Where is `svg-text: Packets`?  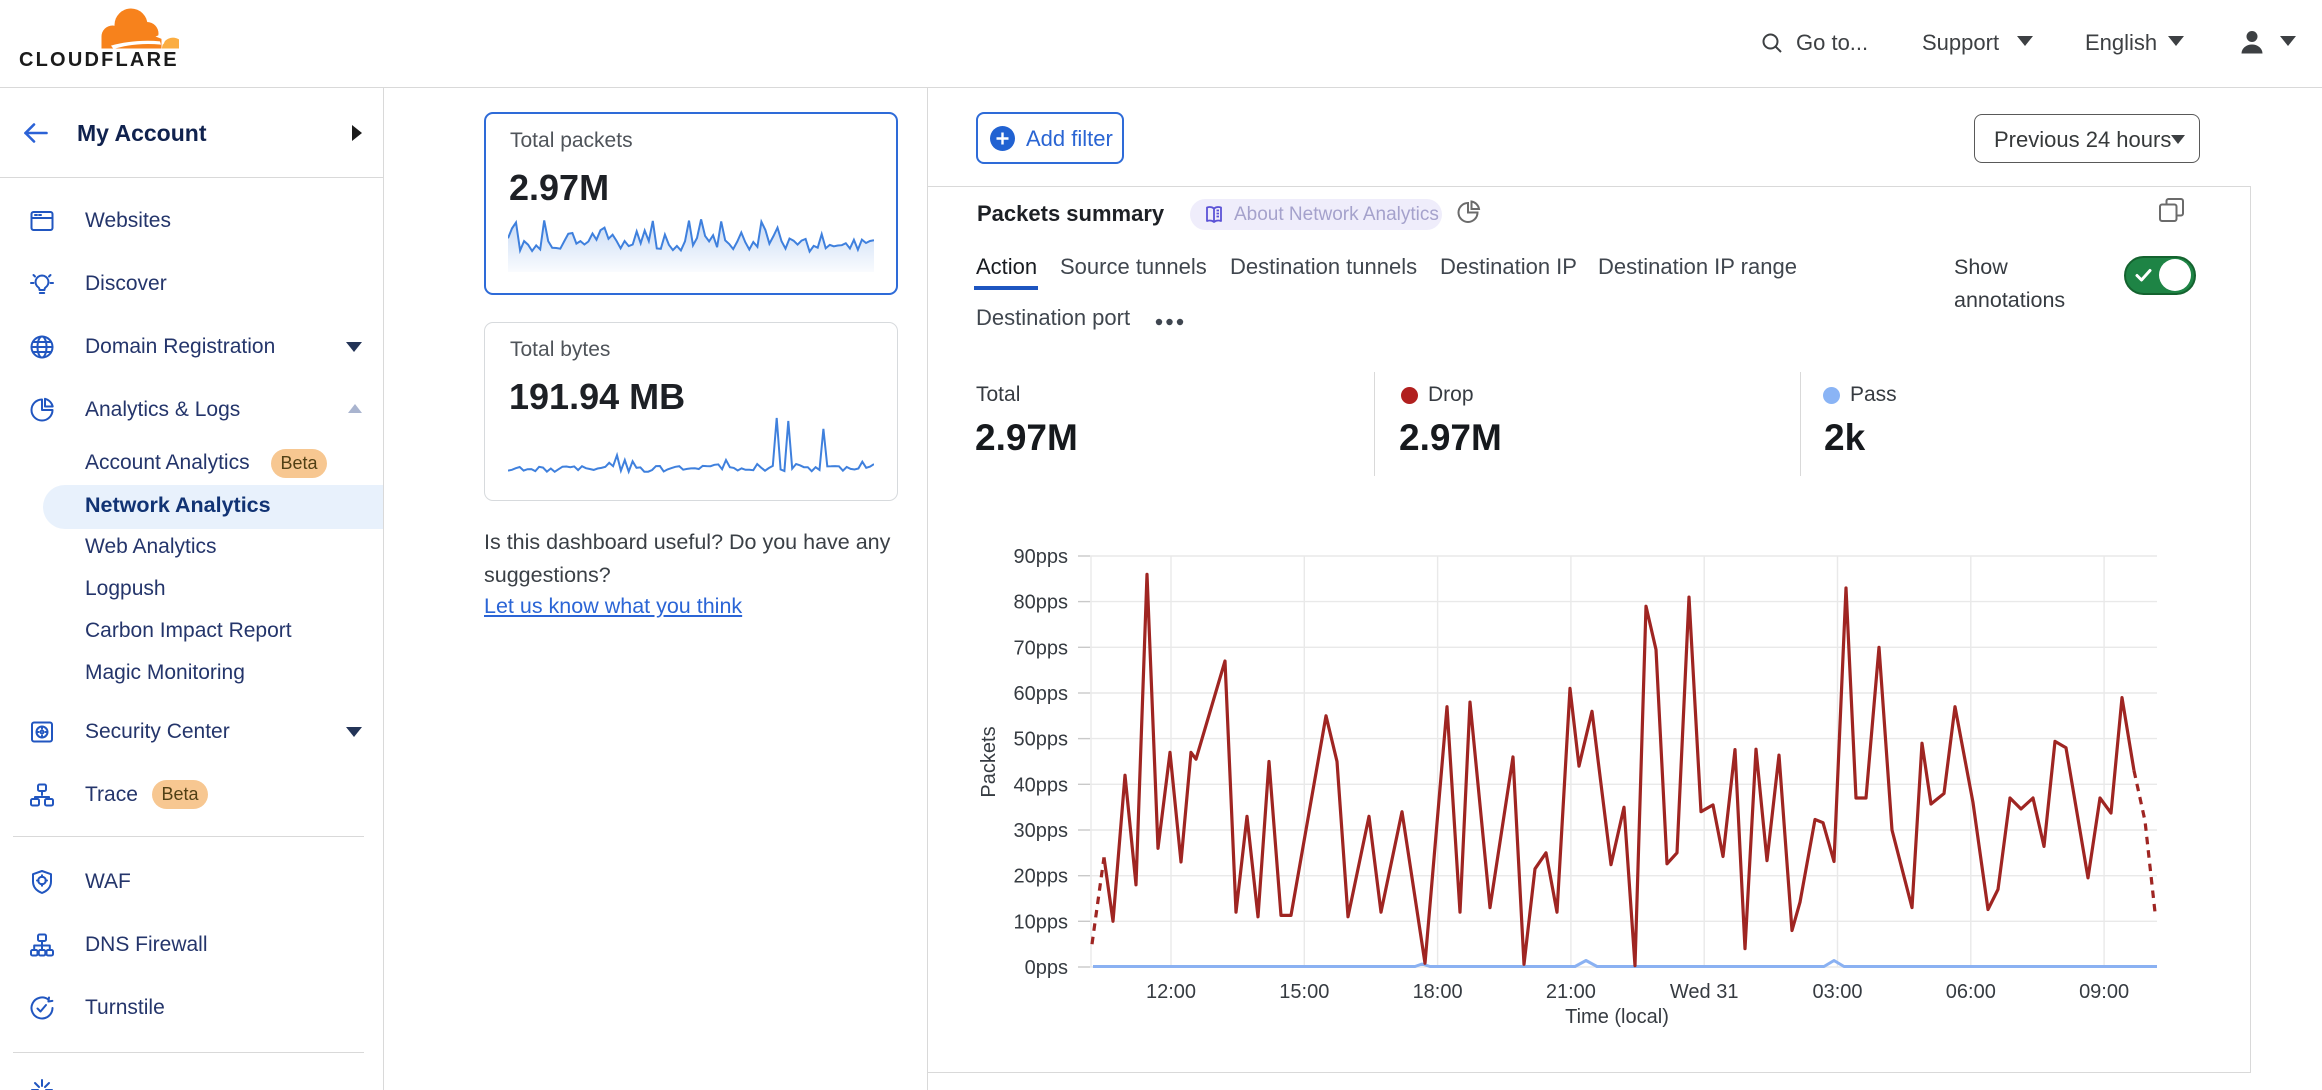
svg-text: Packets is located at coordinates (989, 761).